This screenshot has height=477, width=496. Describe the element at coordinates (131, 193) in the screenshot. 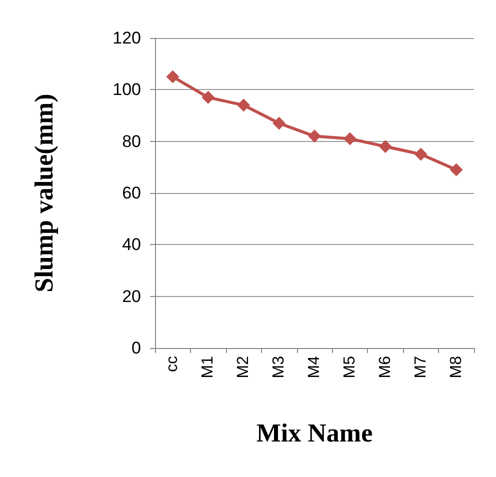

I see `y-tick-label: 60` at that location.